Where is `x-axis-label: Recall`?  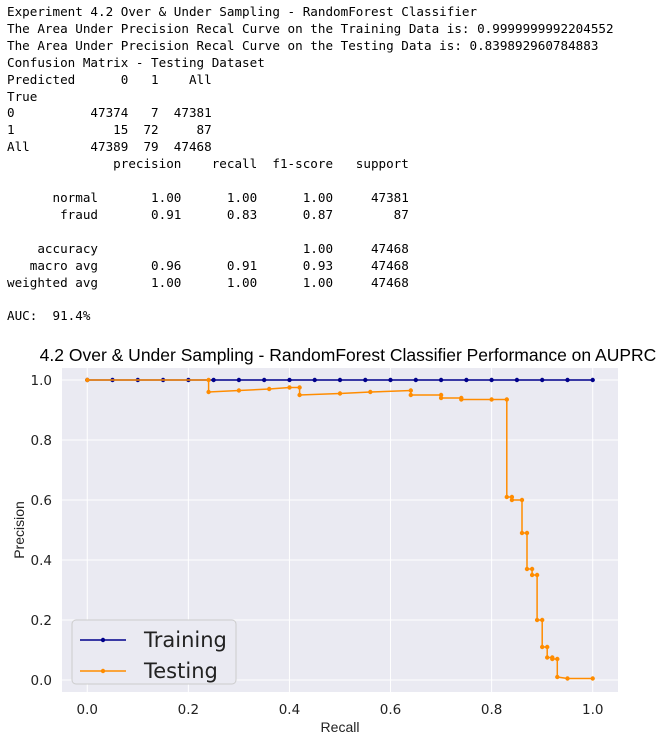
x-axis-label: Recall is located at coordinates (340, 727).